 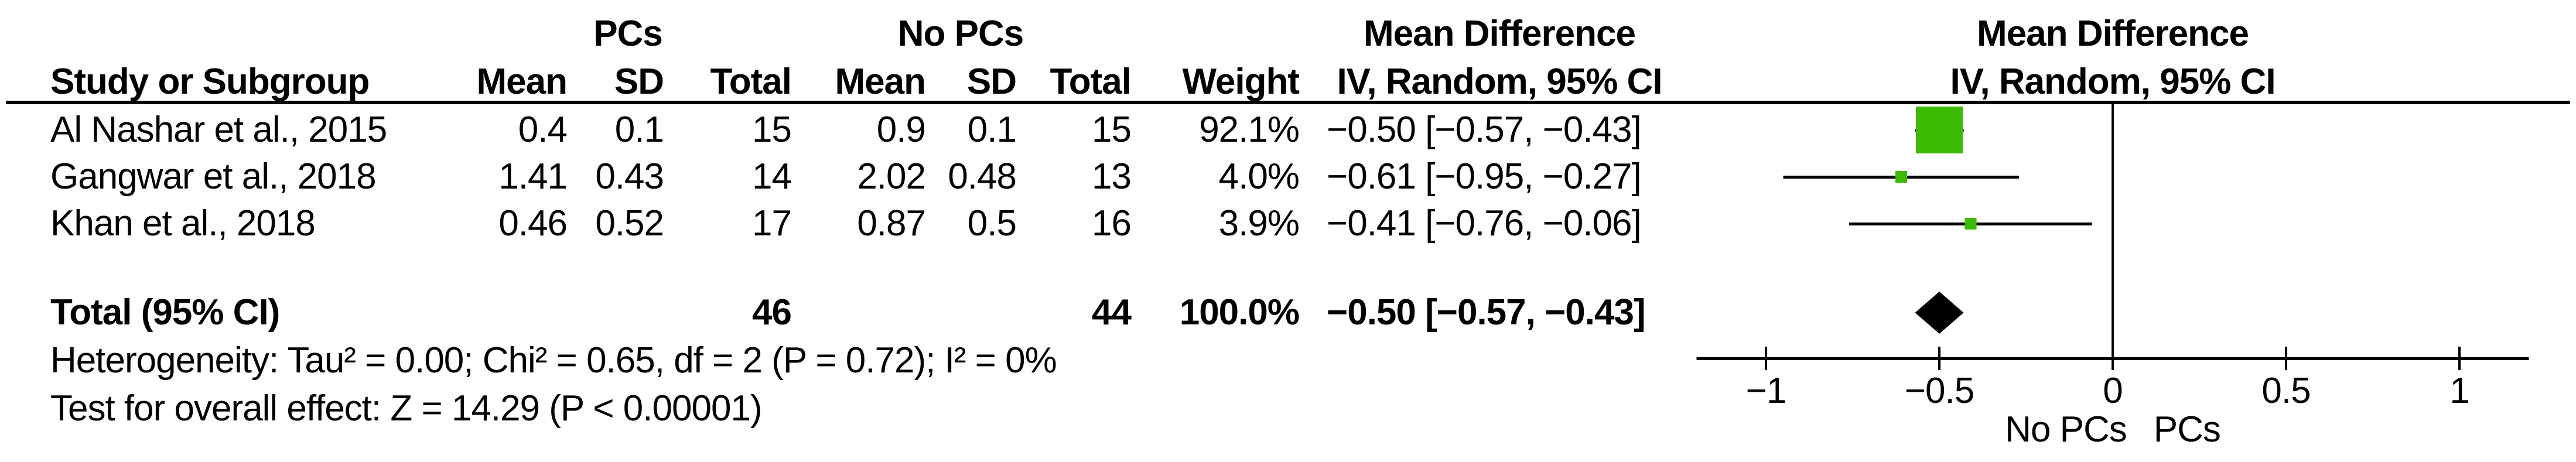 I want to click on pcs-total: 17, so click(x=772, y=224).